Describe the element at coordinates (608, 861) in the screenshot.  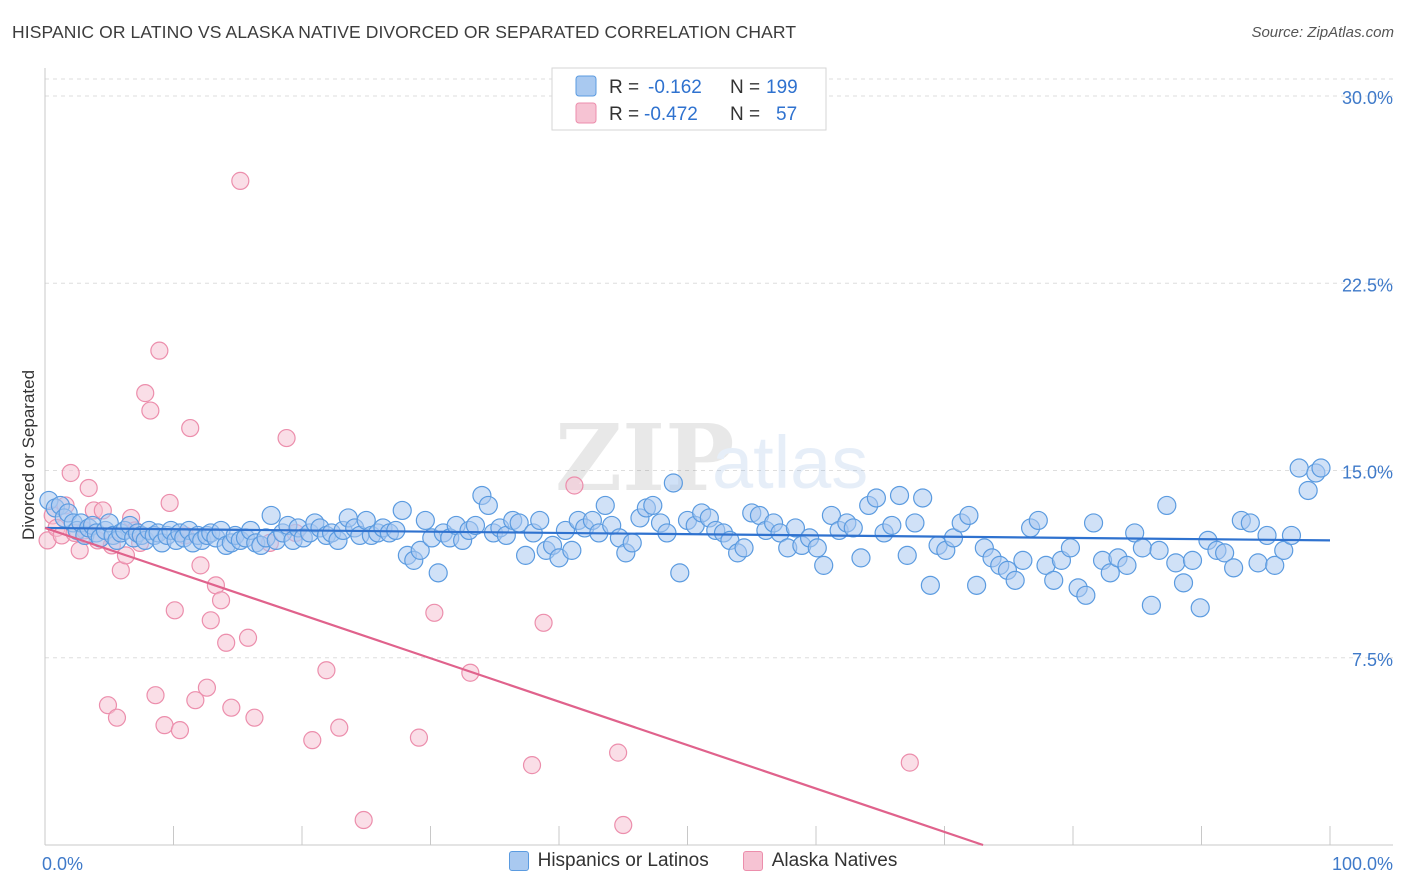
I see `bottom-legend-item-hispanics: Hispanics or Latinos` at that location.